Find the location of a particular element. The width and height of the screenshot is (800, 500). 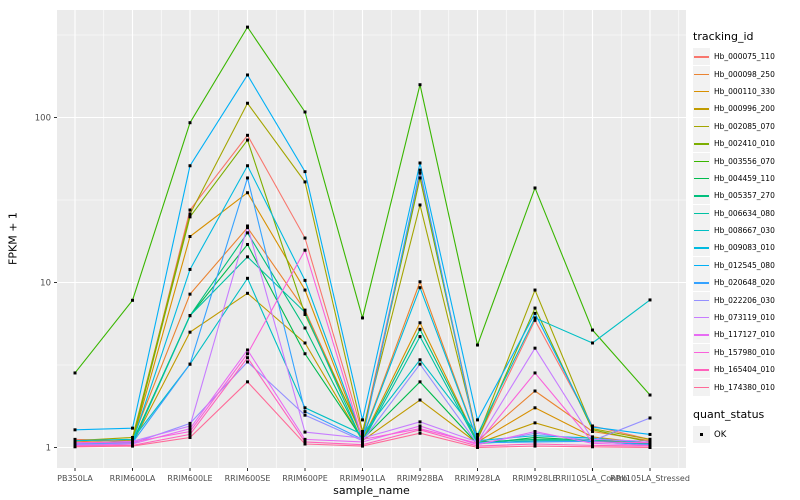

x-tick-label: RRII105LA_Control is located at coordinates (592, 478).